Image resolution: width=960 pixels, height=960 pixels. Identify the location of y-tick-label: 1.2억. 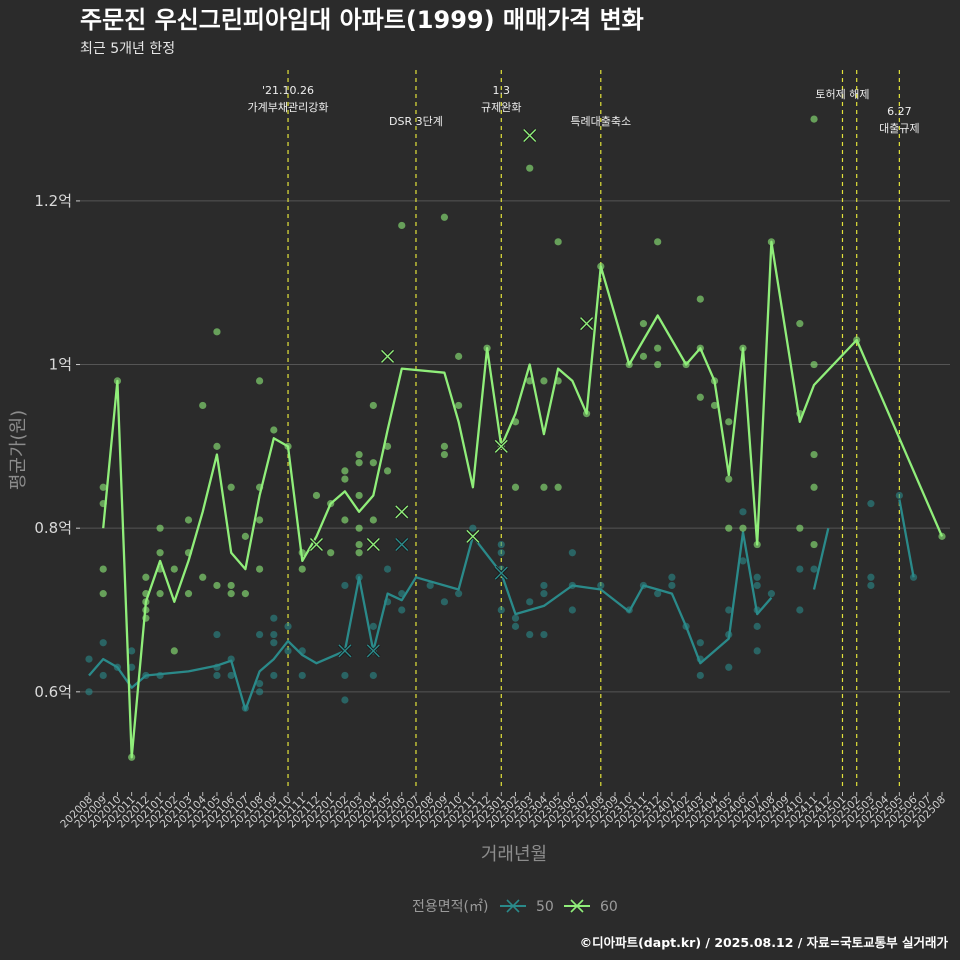
(53, 201).